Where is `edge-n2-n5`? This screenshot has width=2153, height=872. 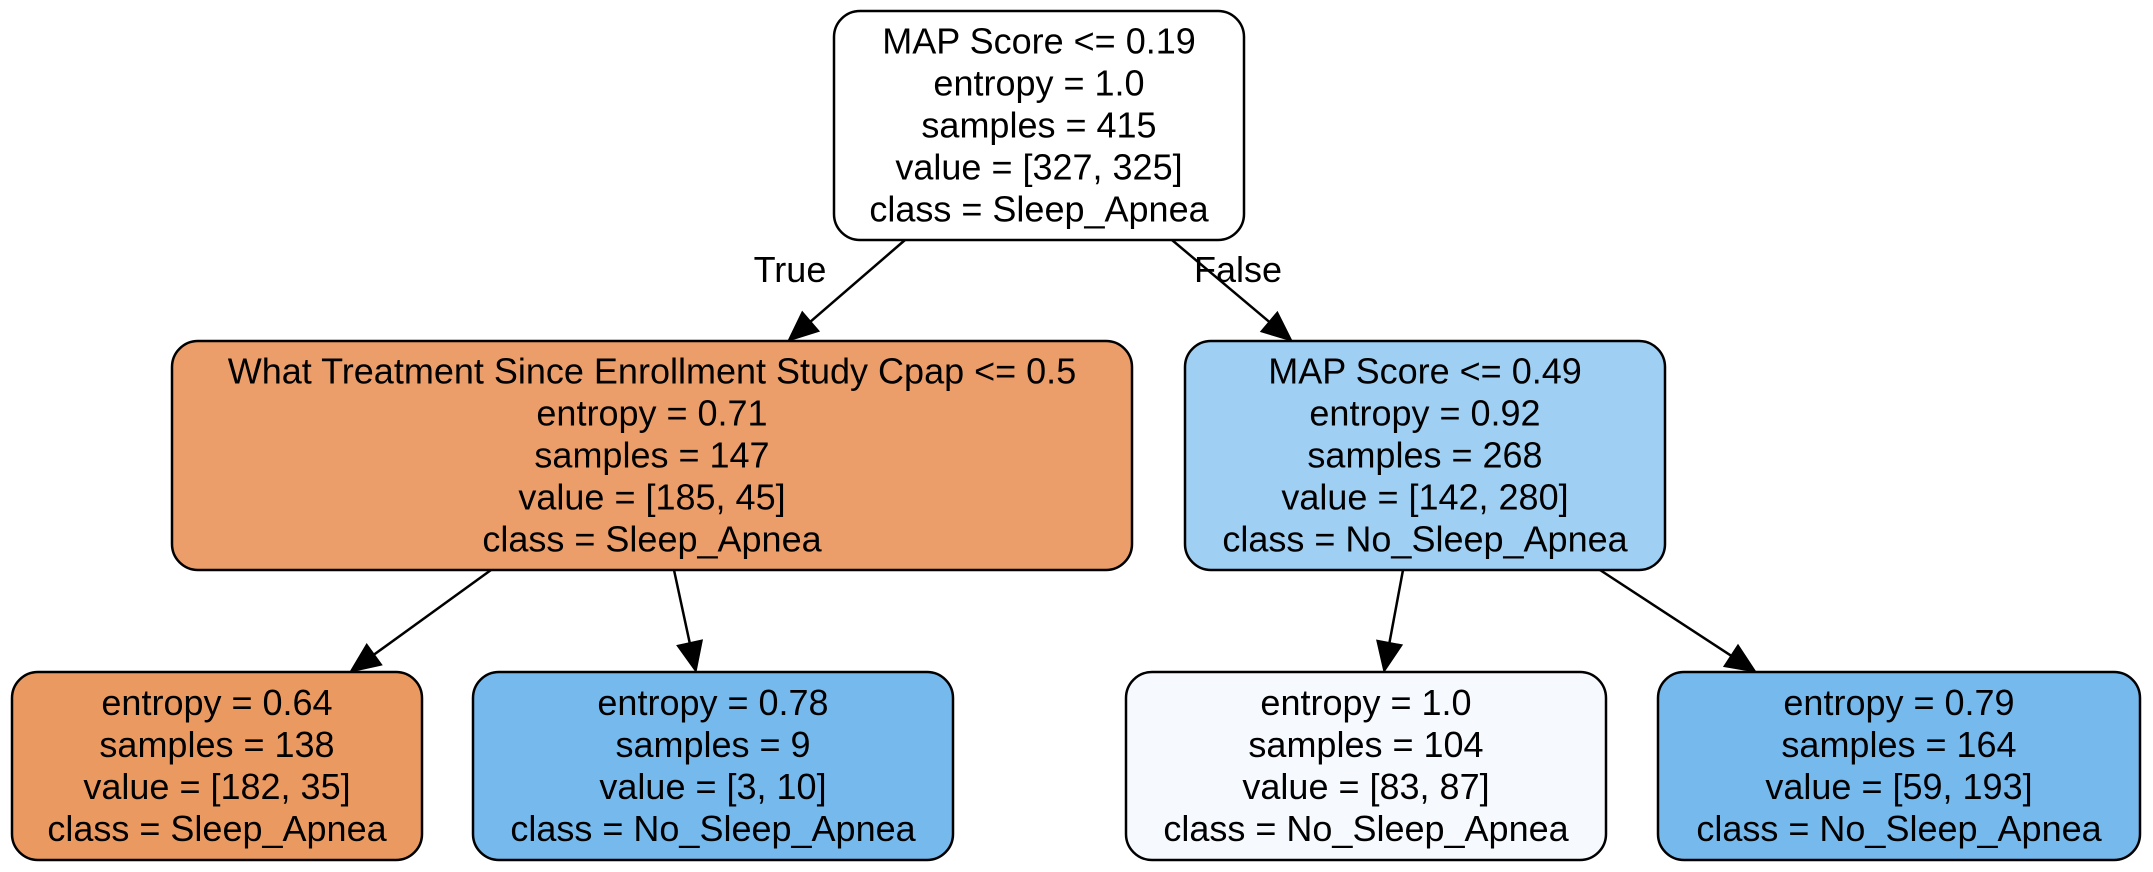 edge-n2-n5 is located at coordinates (1390, 621).